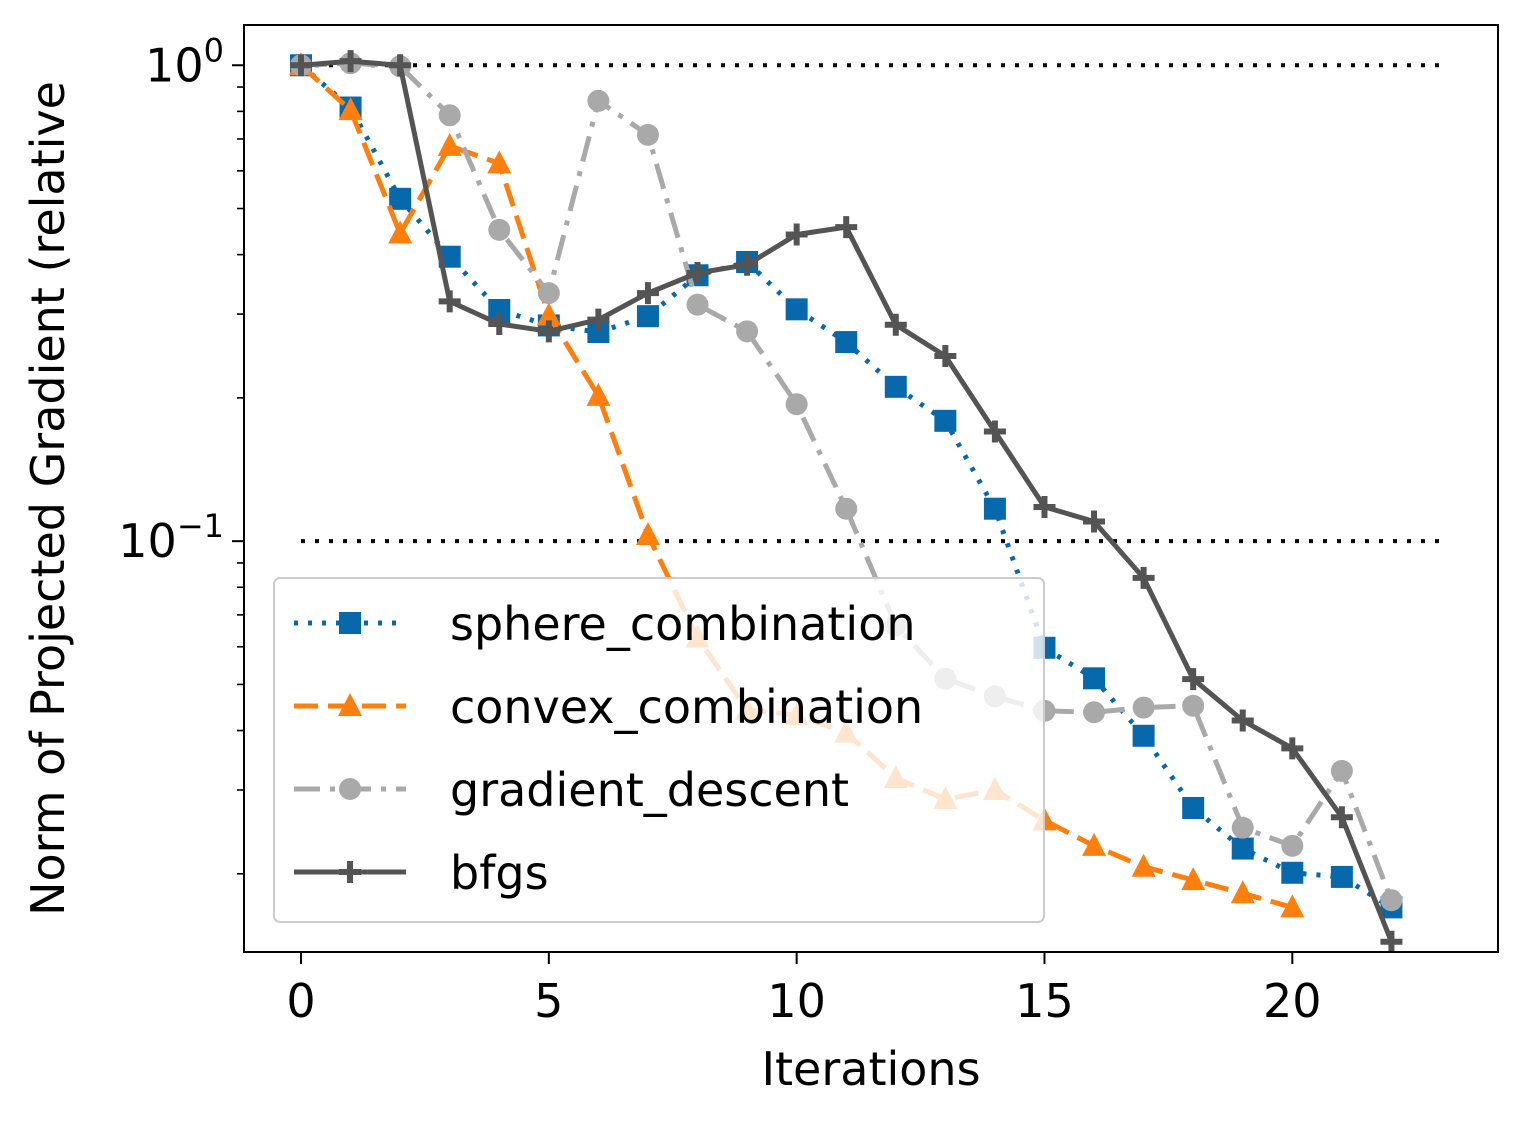 The height and width of the screenshot is (1123, 1523). I want to click on y-tick-exponent: −1, so click(200, 526).